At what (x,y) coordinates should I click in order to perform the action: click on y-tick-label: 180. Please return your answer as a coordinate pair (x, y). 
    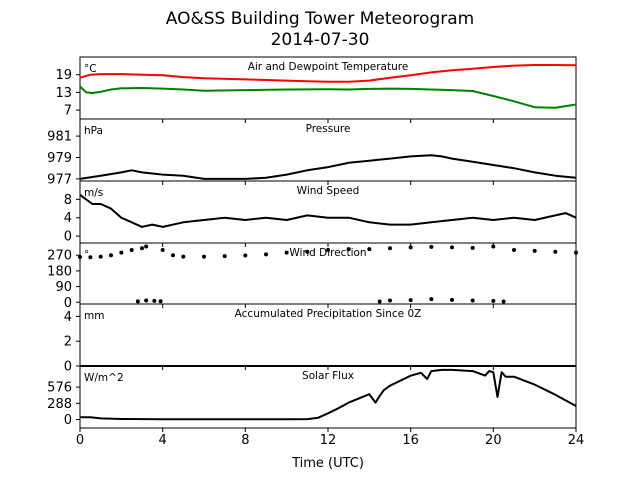
    Looking at the image, I should click on (59, 271).